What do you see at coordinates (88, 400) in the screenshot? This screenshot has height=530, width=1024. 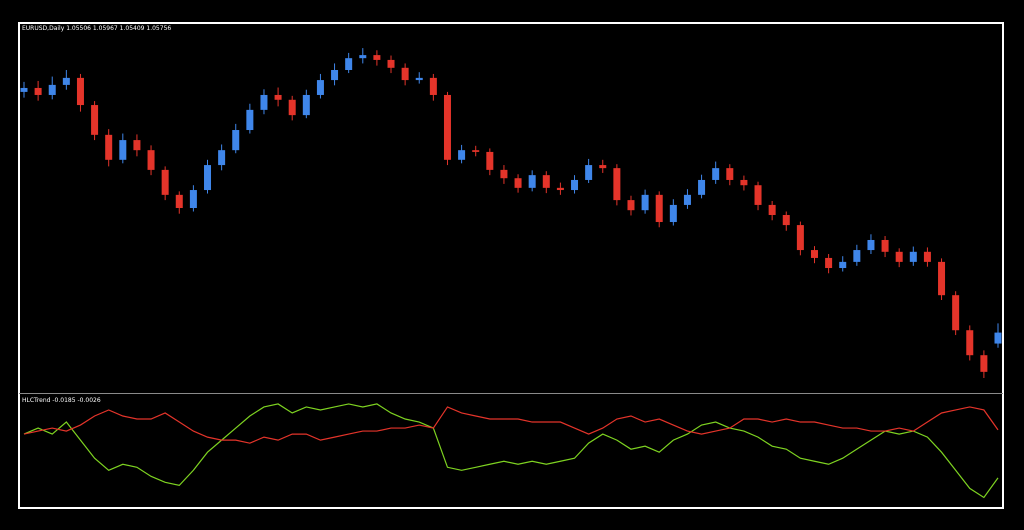 I see `last-red: -0.0026` at bounding box center [88, 400].